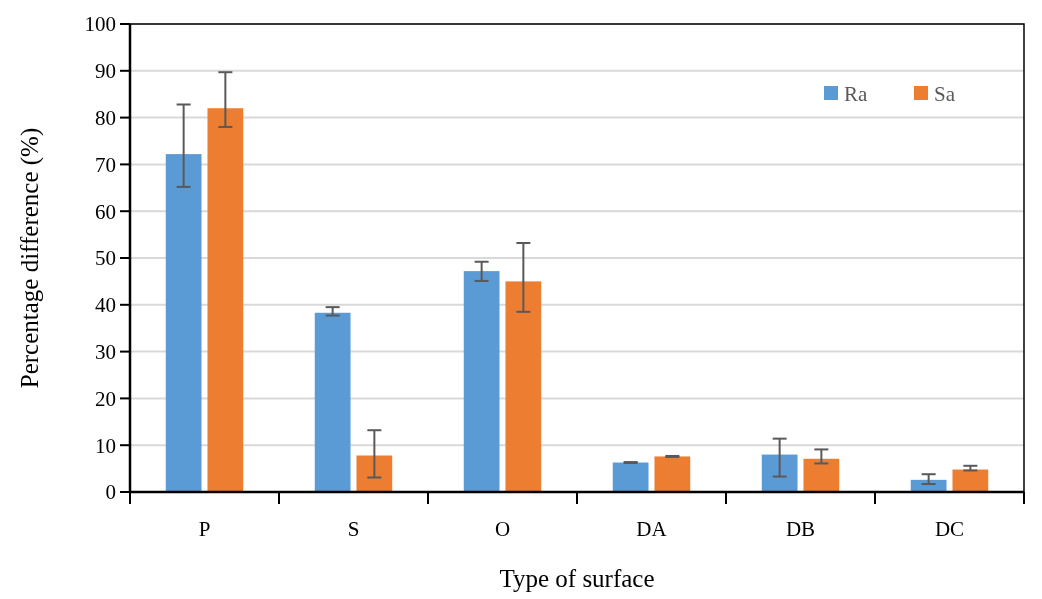 The image size is (1042, 599). Describe the element at coordinates (105, 164) in the screenshot. I see `y-tick-label: 70` at that location.